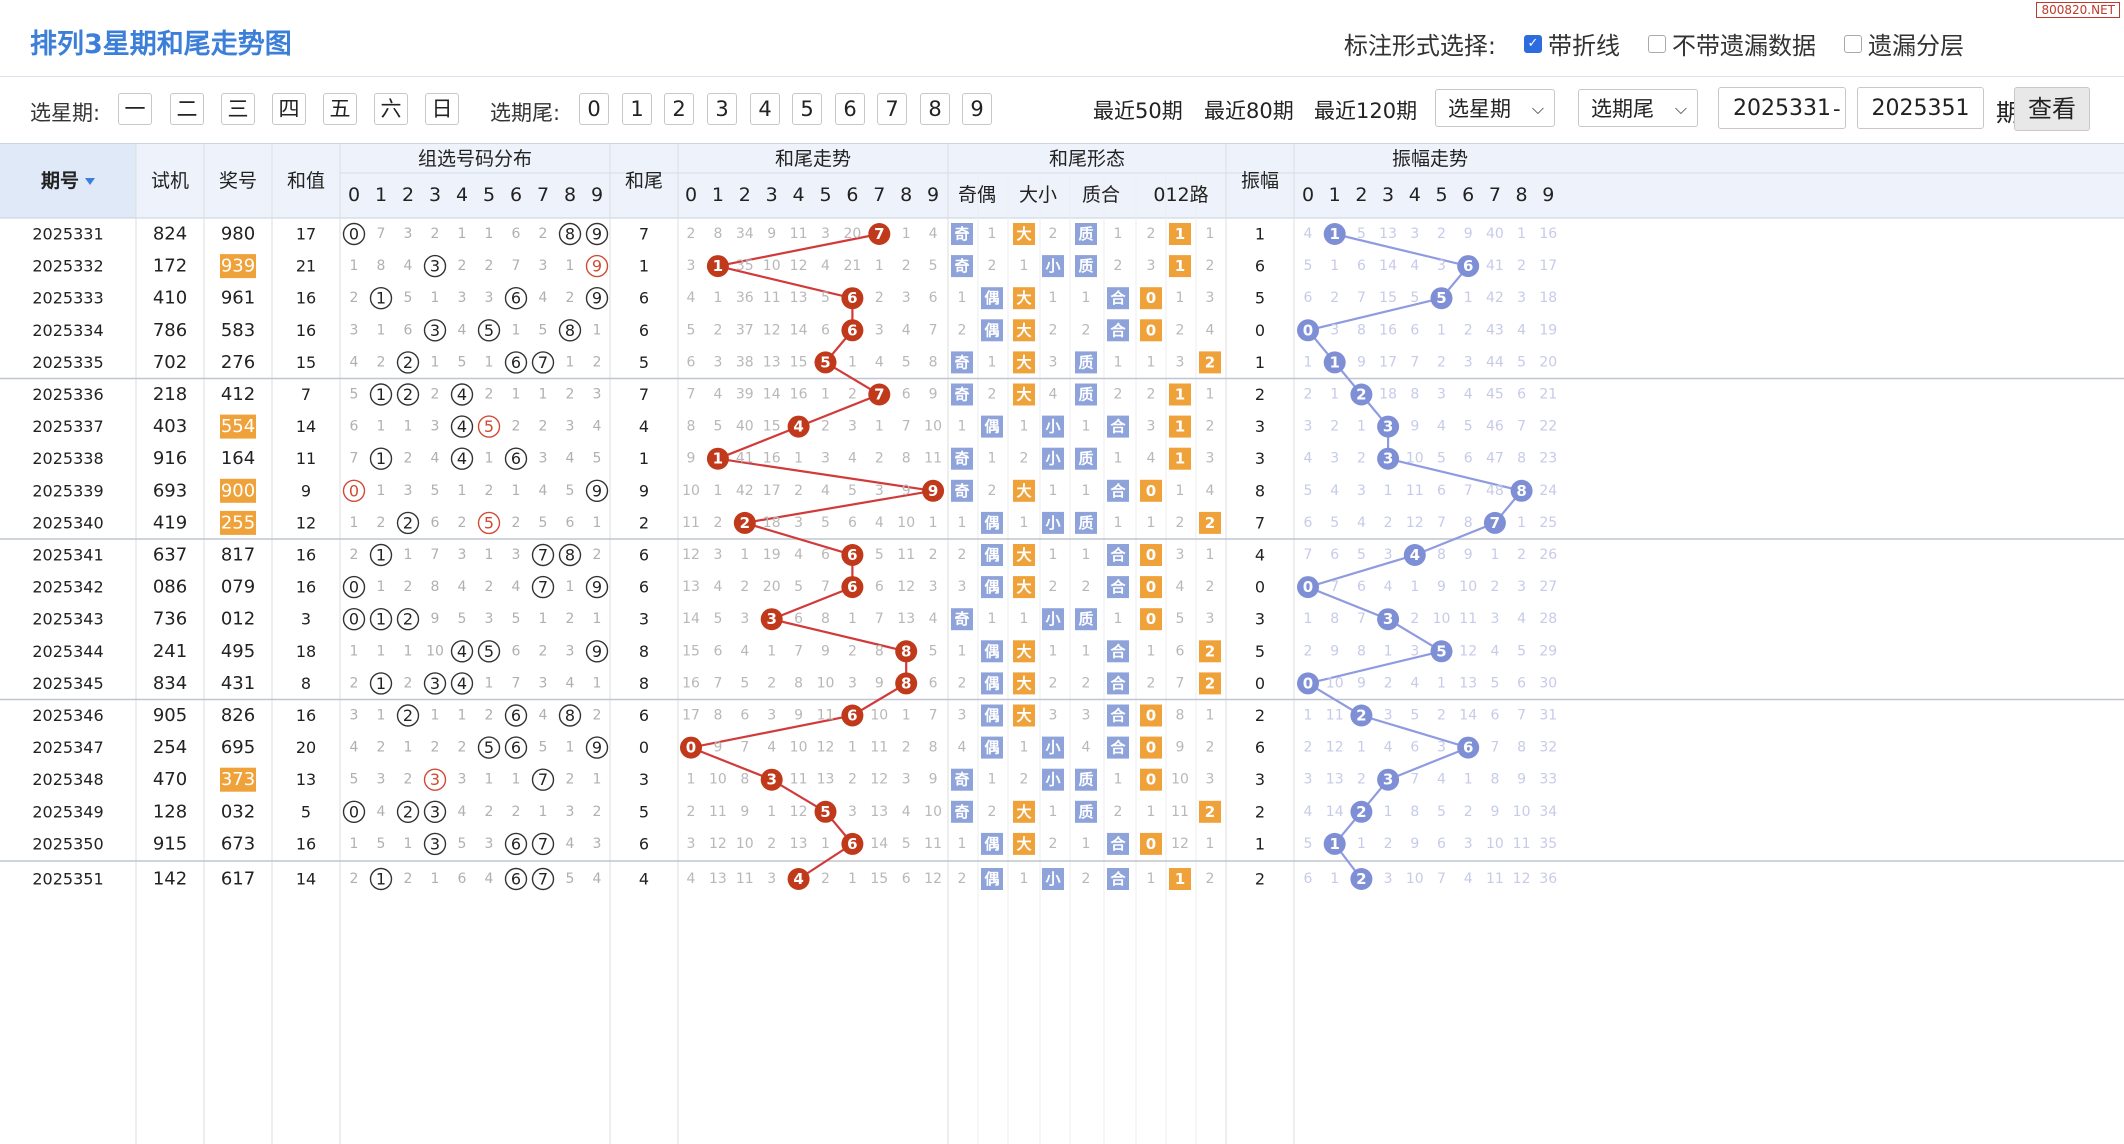 The height and width of the screenshot is (1144, 2124). Describe the element at coordinates (1260, 330) in the screenshot. I see `amp-cell: 0` at that location.